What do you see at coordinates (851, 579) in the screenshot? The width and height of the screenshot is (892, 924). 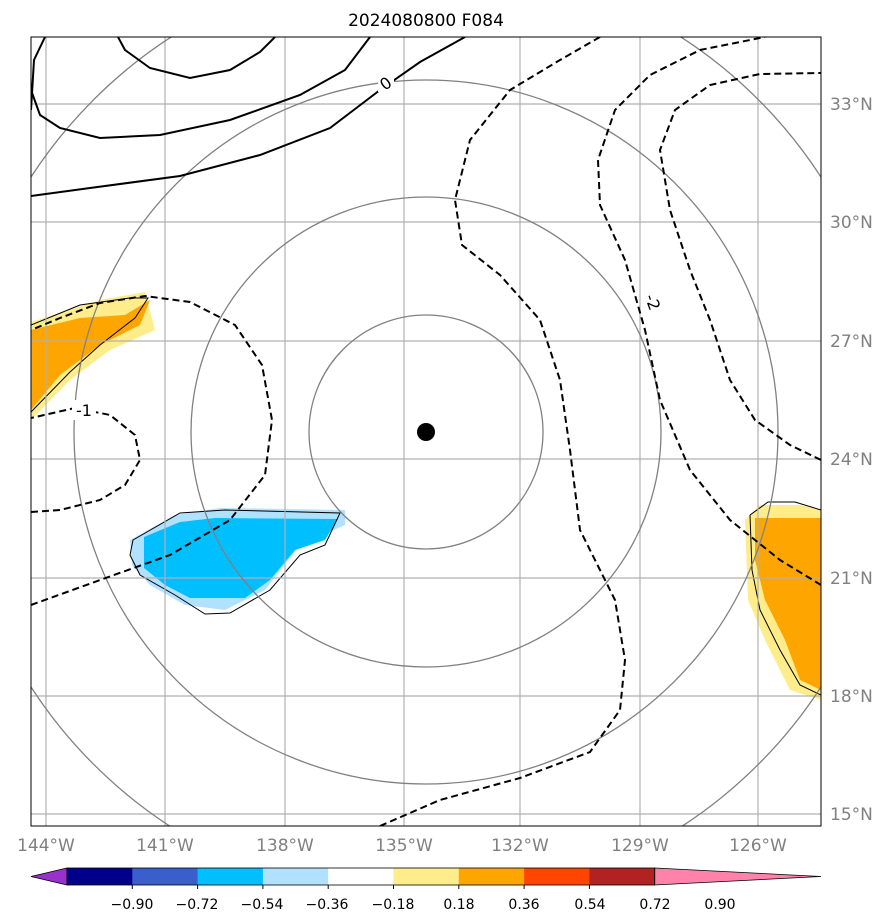 I see `lat-label: 21°N` at bounding box center [851, 579].